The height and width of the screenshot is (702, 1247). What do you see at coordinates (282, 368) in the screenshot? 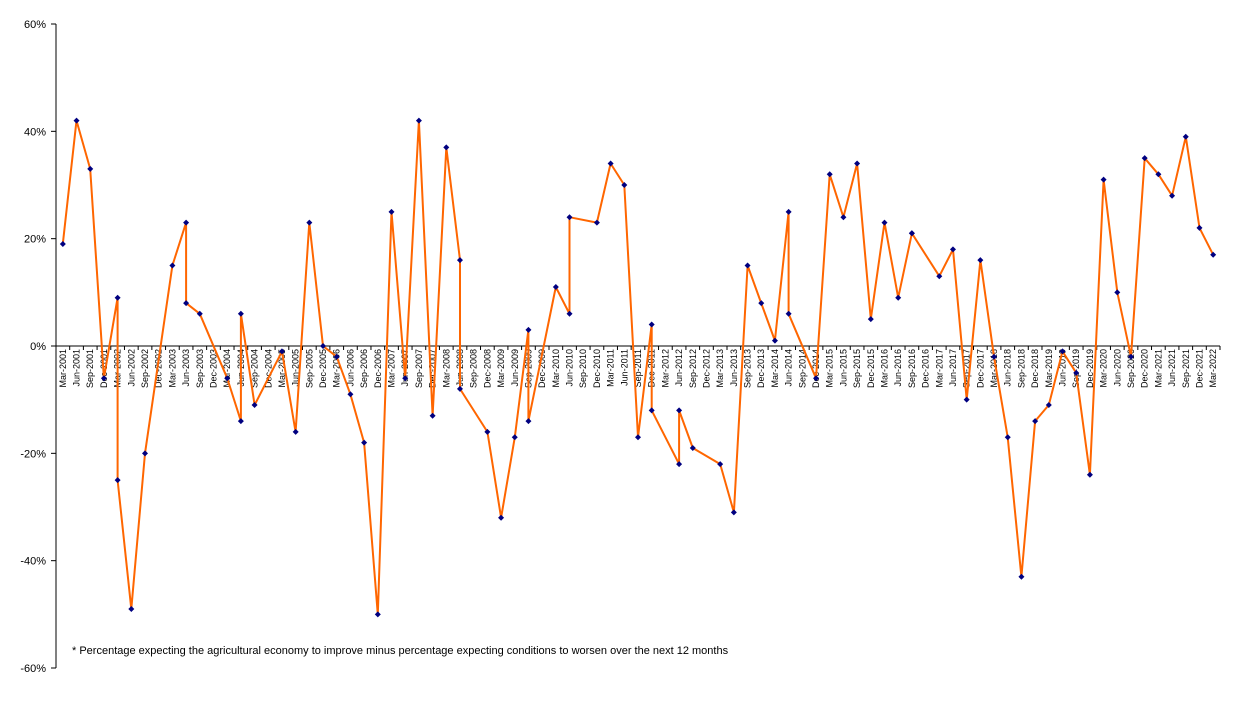
I see `x-tick-label: Mar-2005` at bounding box center [282, 368].